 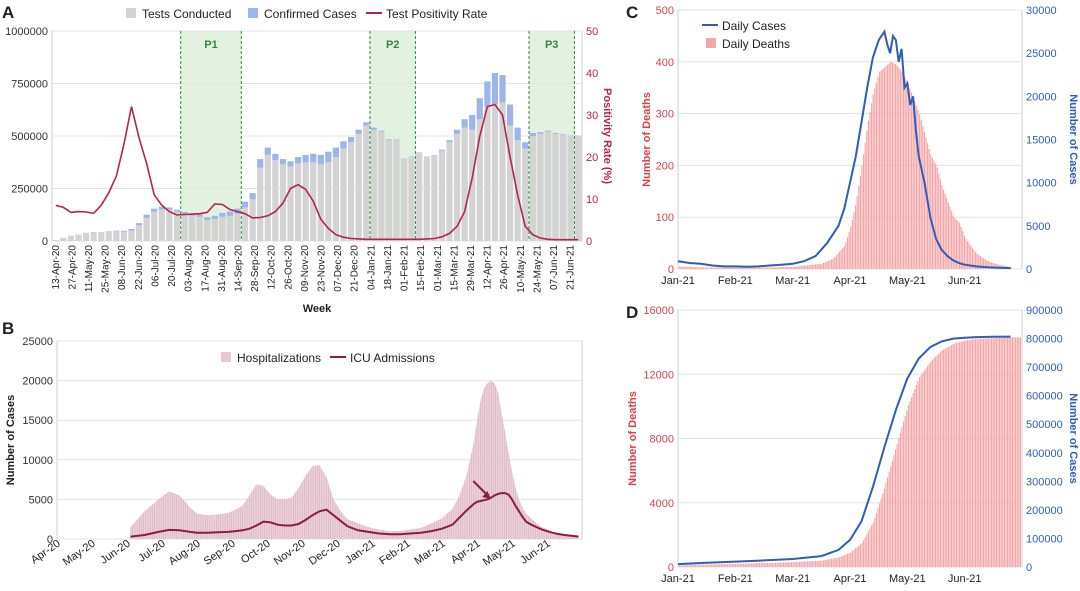 I want to click on panel-c-legend-swatch, so click(x=711, y=43).